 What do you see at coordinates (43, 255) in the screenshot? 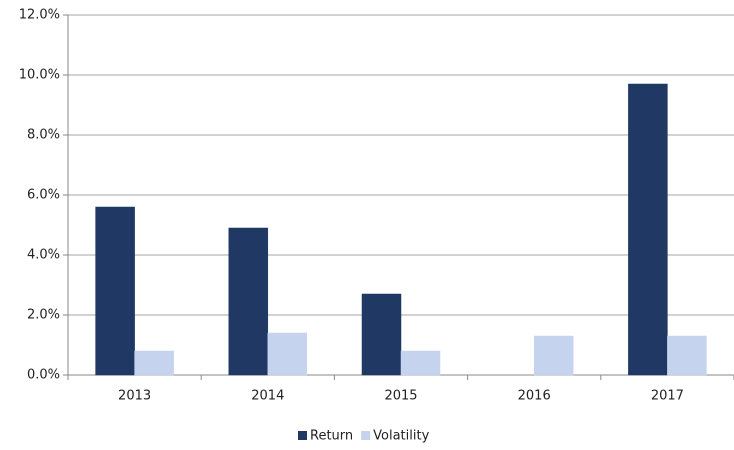
I see `y-tick-label: 4.0%` at bounding box center [43, 255].